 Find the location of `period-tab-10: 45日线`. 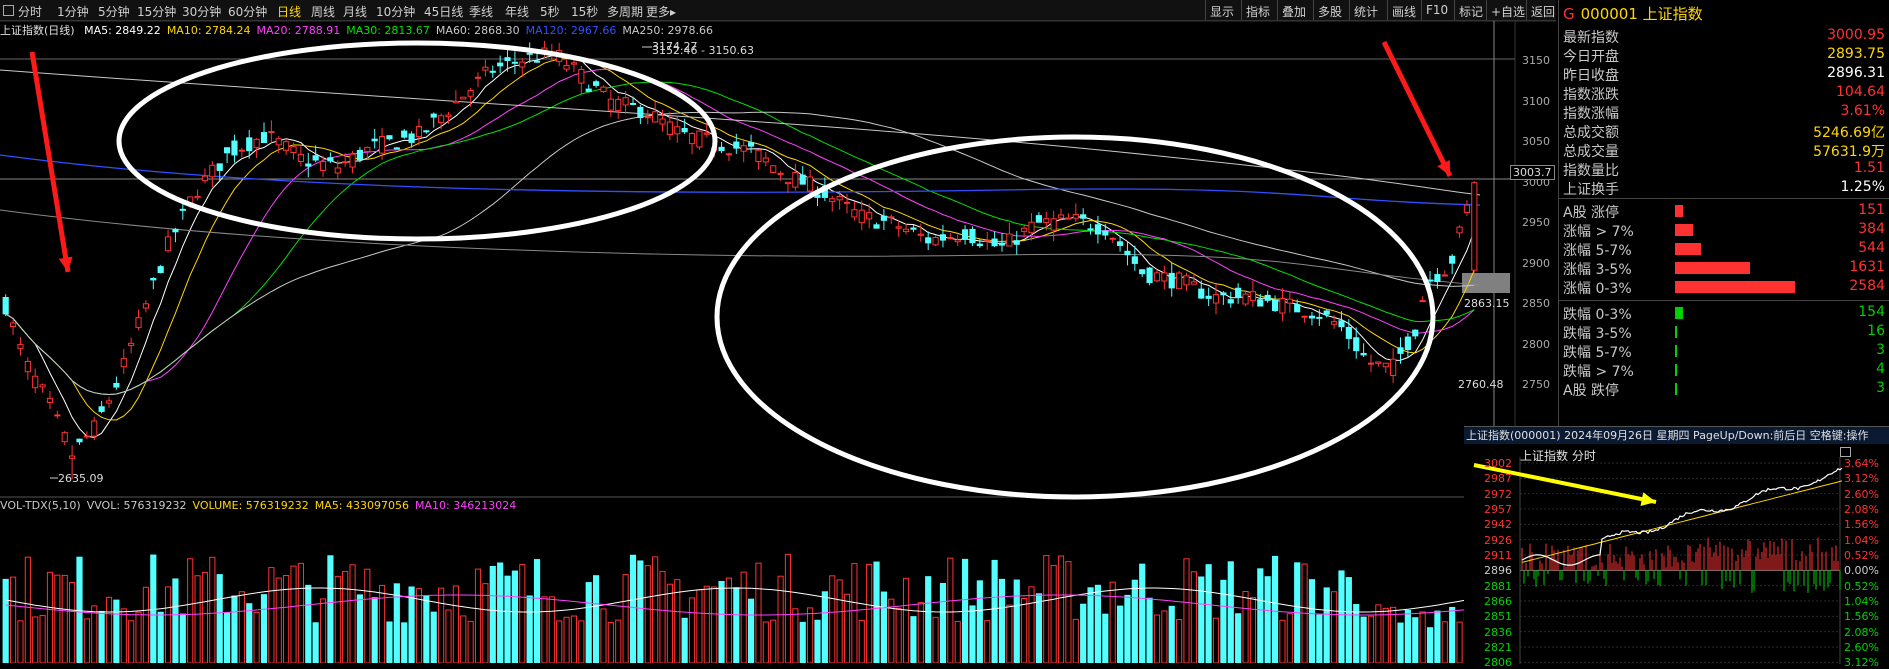

period-tab-10: 45日线 is located at coordinates (444, 12).